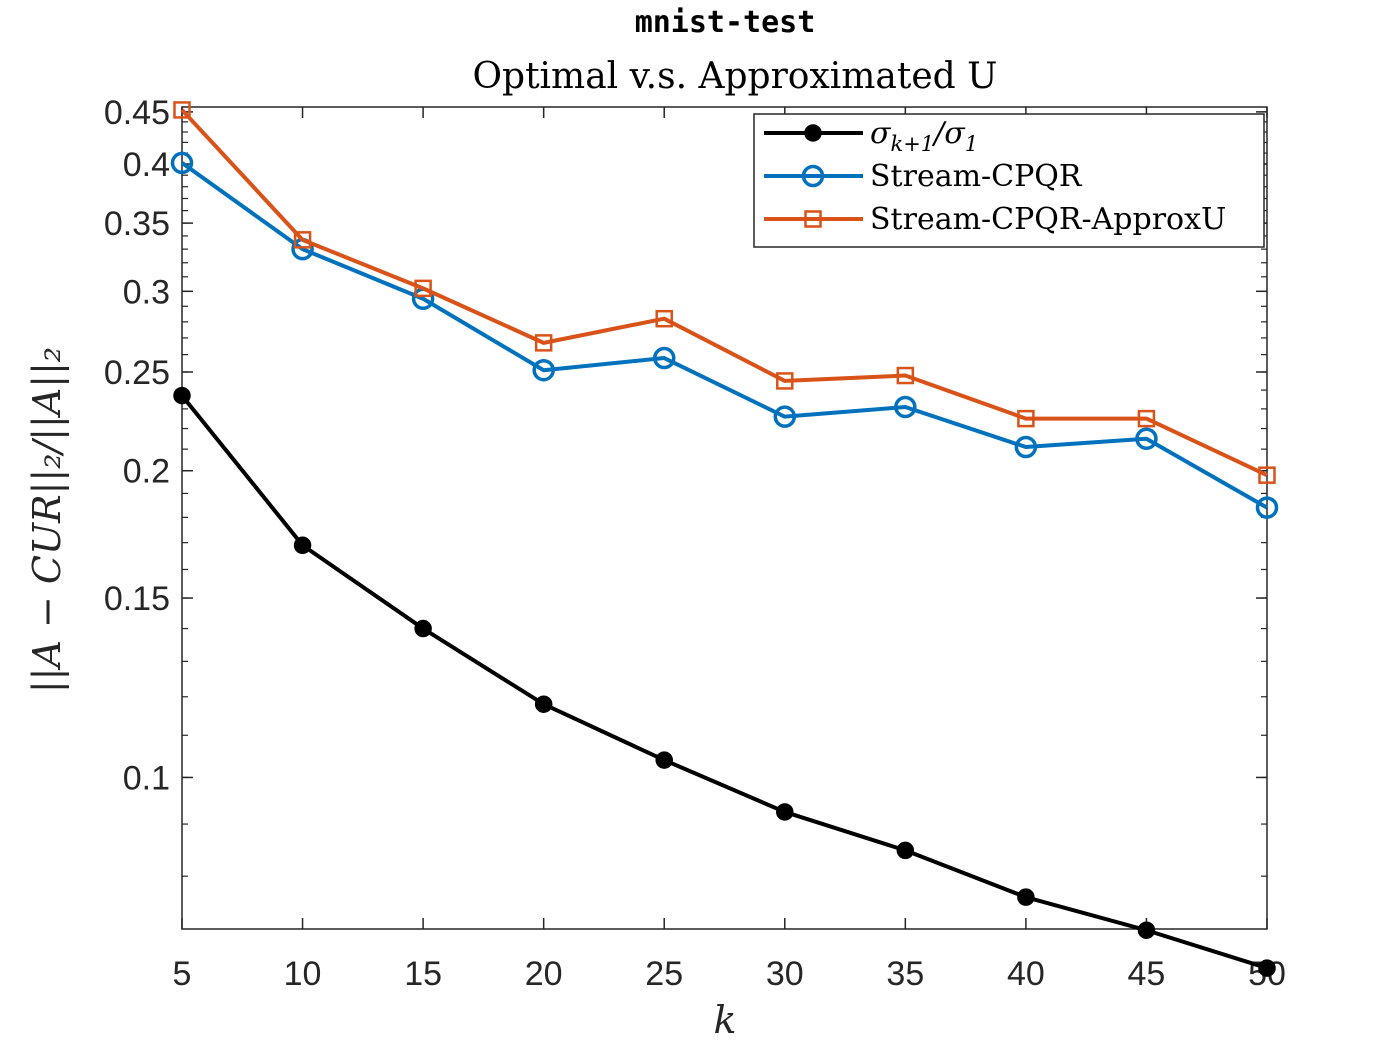 This screenshot has height=1050, width=1400. Describe the element at coordinates (664, 974) in the screenshot. I see `x-tick-label: 25` at that location.